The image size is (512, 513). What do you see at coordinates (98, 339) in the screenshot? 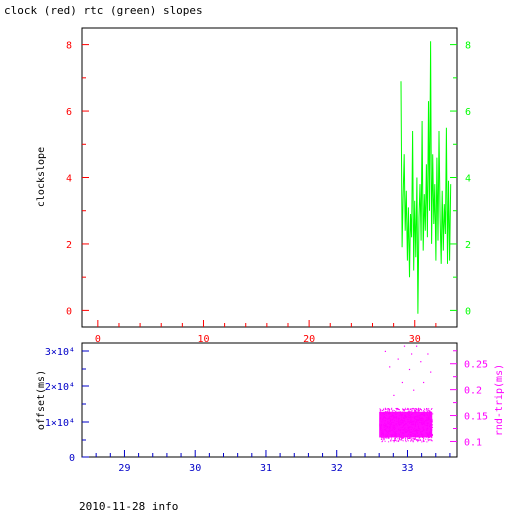
I see `x-tick-label: 0` at bounding box center [98, 339].